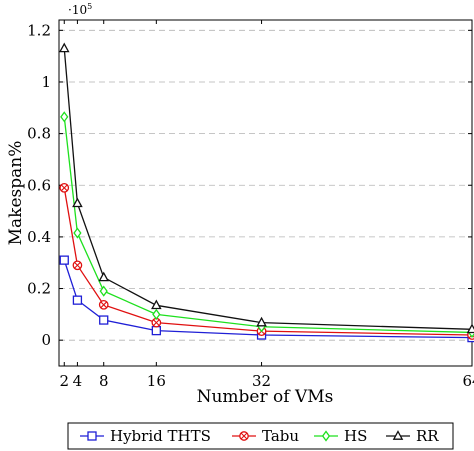 This screenshot has width=474, height=451. I want to click on axis-scale-label: ·105, so click(80, 9).